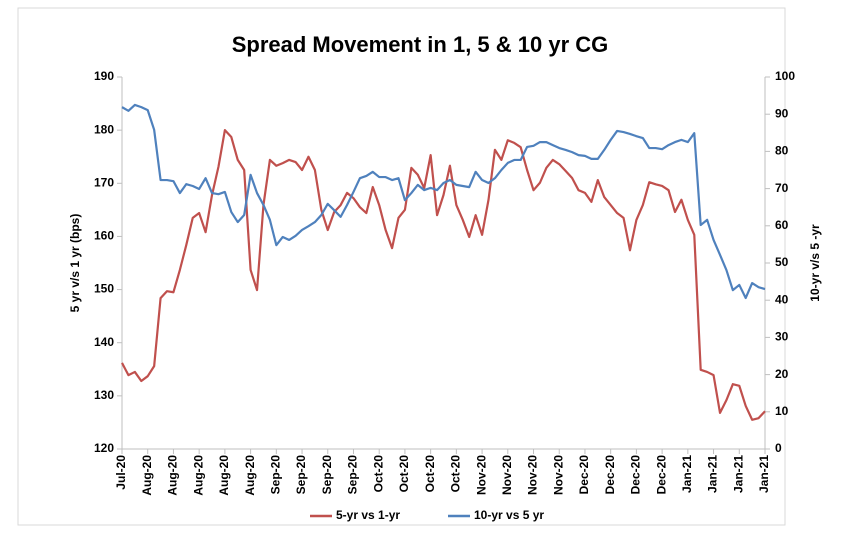  Describe the element at coordinates (104, 129) in the screenshot. I see `y-tick-label: 180` at that location.